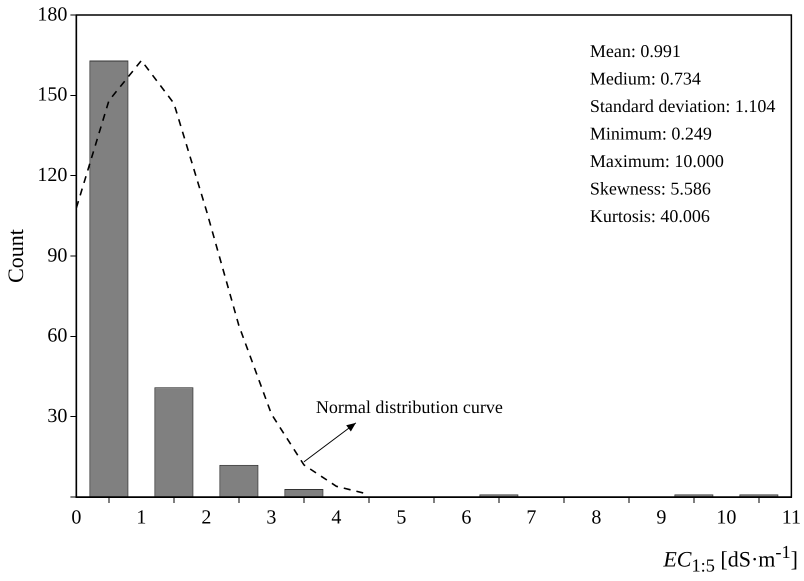 Image resolution: width=804 pixels, height=581 pixels. I want to click on x-tick-label: 11, so click(792, 517).